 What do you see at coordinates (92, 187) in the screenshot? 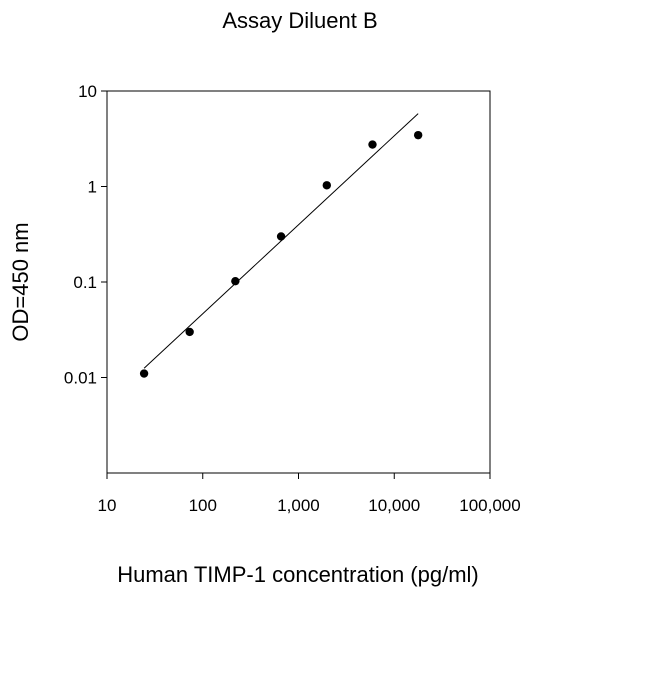
I see `y-tick-label: 1` at bounding box center [92, 187].